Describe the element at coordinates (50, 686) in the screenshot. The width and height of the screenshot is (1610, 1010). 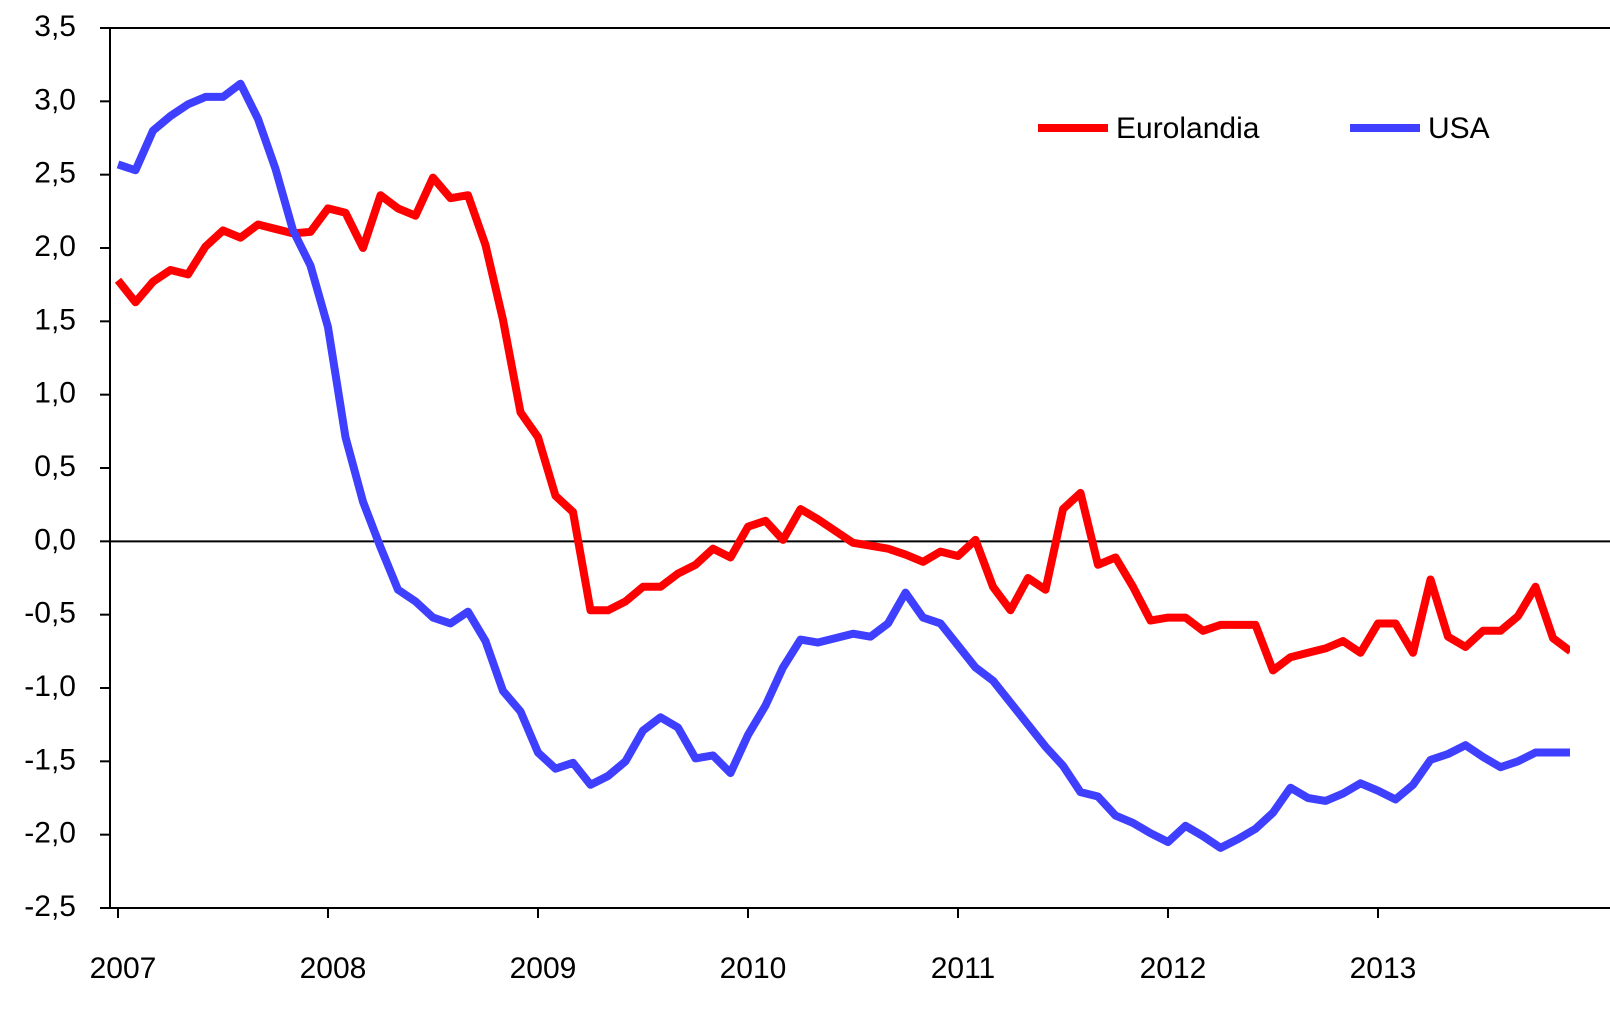
I see `y-tick-label: -1,0` at that location.